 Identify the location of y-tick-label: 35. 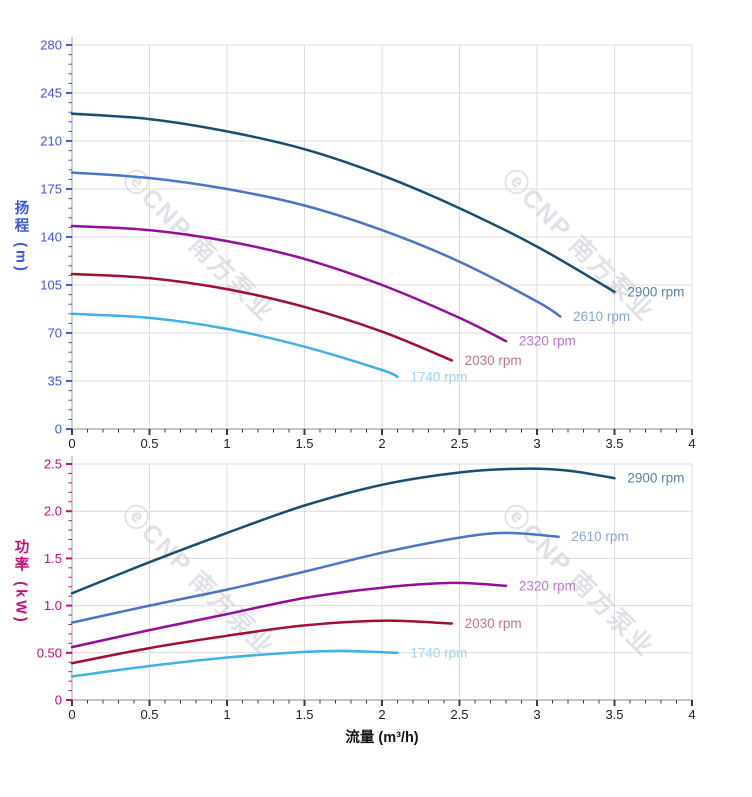
(55, 381).